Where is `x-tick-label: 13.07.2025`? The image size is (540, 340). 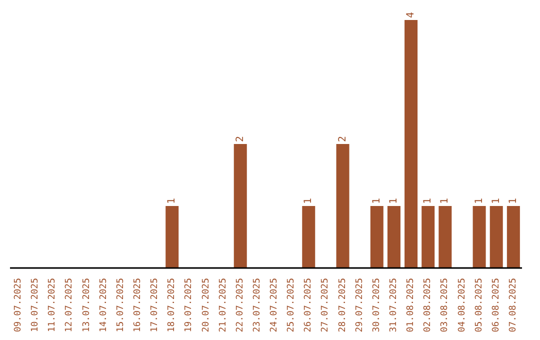
x-tick-label: 13.07.2025 is located at coordinates (87, 305).